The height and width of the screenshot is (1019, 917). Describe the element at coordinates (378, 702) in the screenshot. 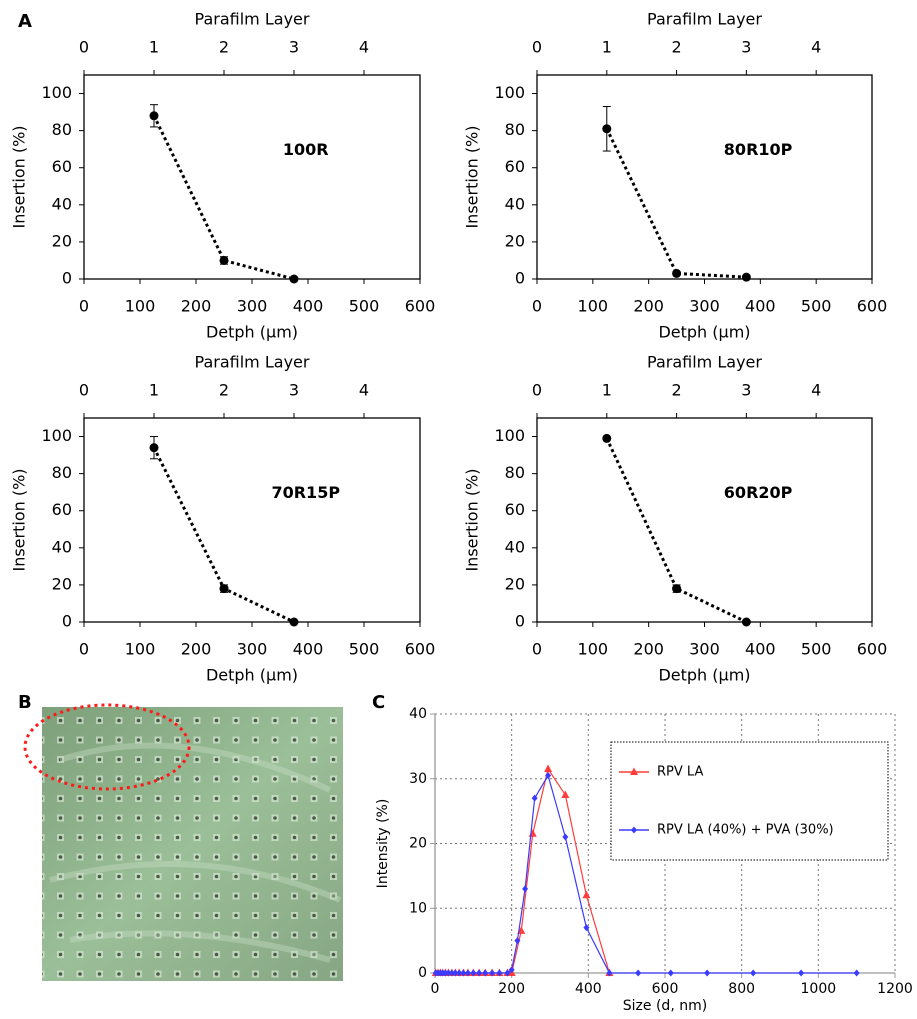

I see `panel-label: C` at that location.